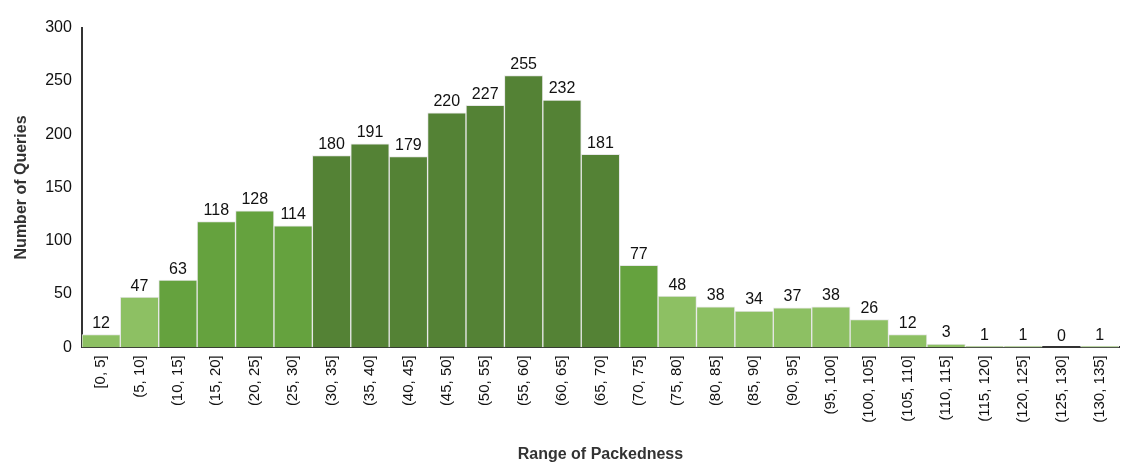  Describe the element at coordinates (676, 381) in the screenshot. I see `x-tick-label: (75, 80]` at that location.